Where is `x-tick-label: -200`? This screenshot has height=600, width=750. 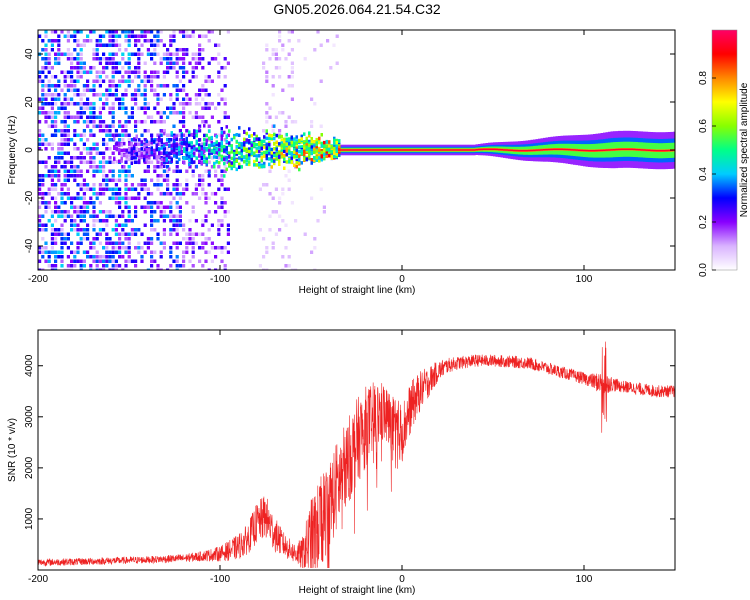
x-tick-label: -200 is located at coordinates (38, 579).